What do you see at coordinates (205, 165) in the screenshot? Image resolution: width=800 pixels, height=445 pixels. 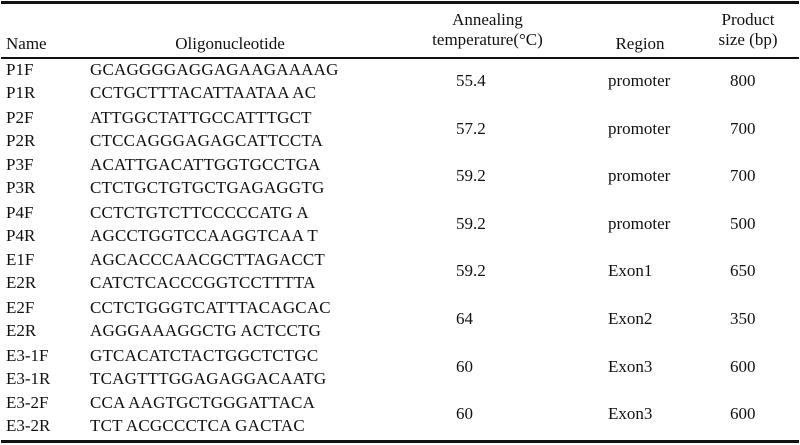 I see `forward-sequence: ACATTGACATTGGTGCCTGA` at bounding box center [205, 165].